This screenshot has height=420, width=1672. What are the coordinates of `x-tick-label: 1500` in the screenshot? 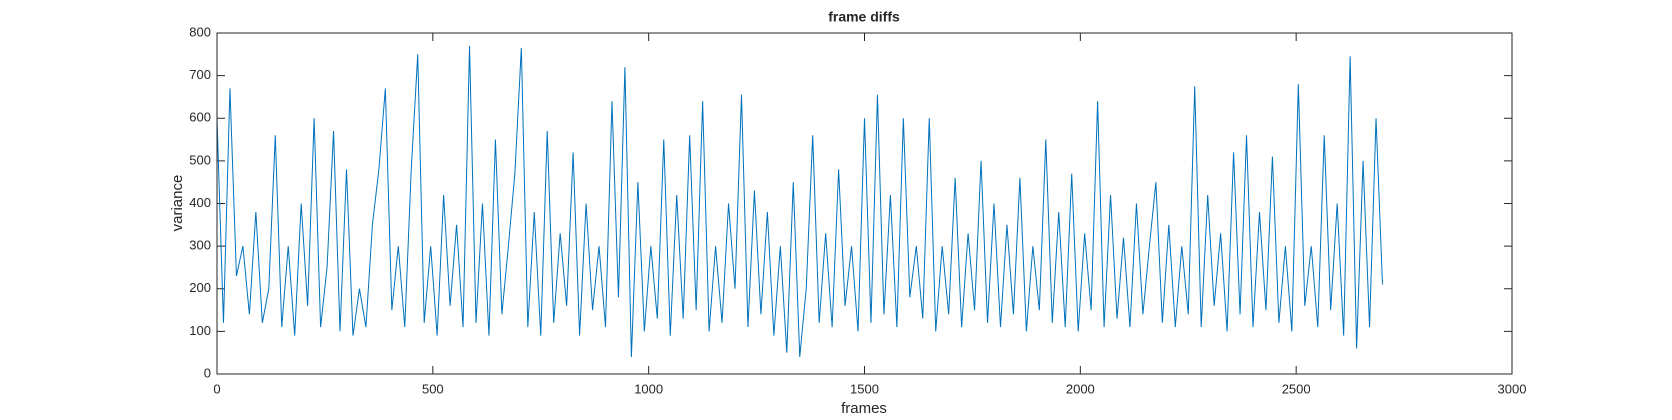 It's located at (864, 388).